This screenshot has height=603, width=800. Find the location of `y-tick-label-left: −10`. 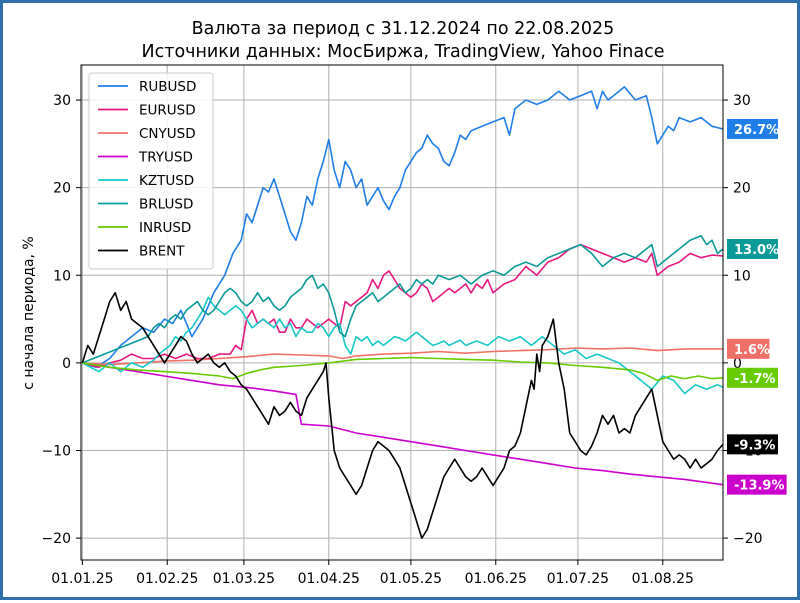

y-tick-label-left: −10 is located at coordinates (56, 451).